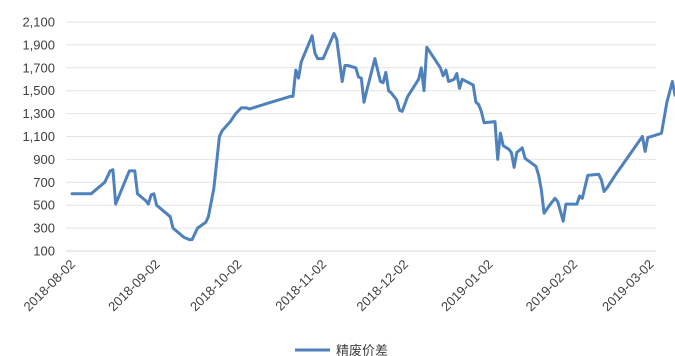 Image resolution: width=675 pixels, height=356 pixels. What do you see at coordinates (467, 286) in the screenshot?
I see `x-tick-label: 2019-01-02` at bounding box center [467, 286].